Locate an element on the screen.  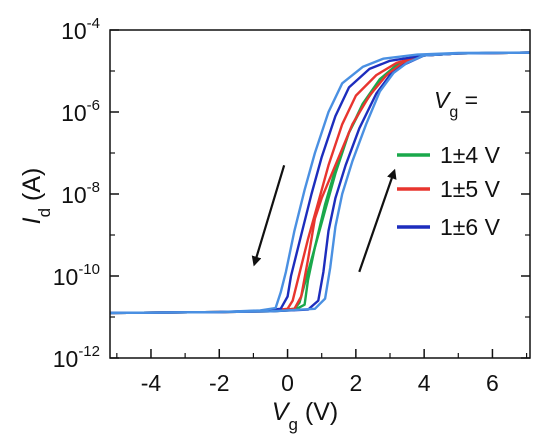
sweep-arrow-up is located at coordinates (377, 220).